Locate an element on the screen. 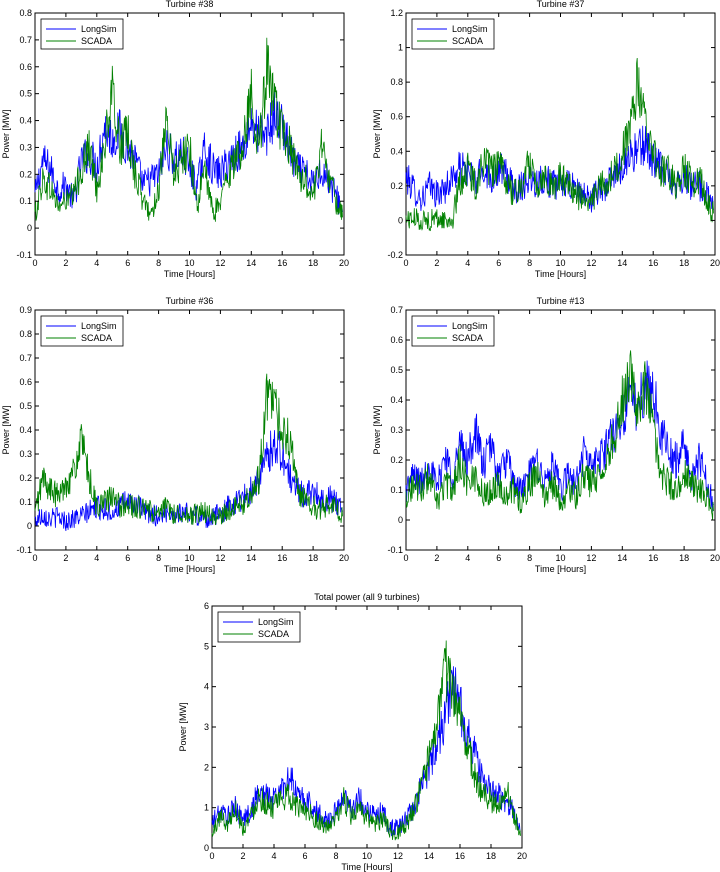 This screenshot has height=872, width=720. plot-area is located at coordinates (560, 134).